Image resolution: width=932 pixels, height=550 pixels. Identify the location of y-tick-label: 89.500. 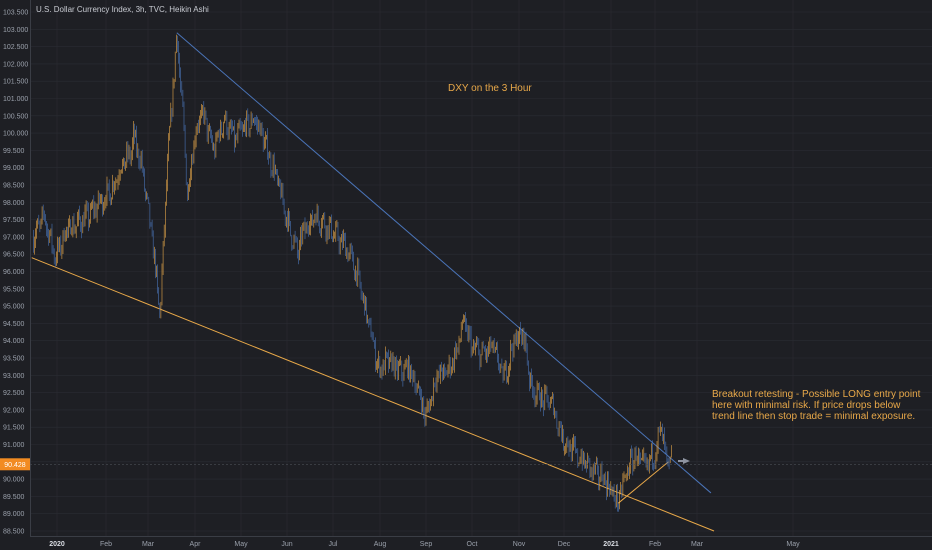
(14, 497).